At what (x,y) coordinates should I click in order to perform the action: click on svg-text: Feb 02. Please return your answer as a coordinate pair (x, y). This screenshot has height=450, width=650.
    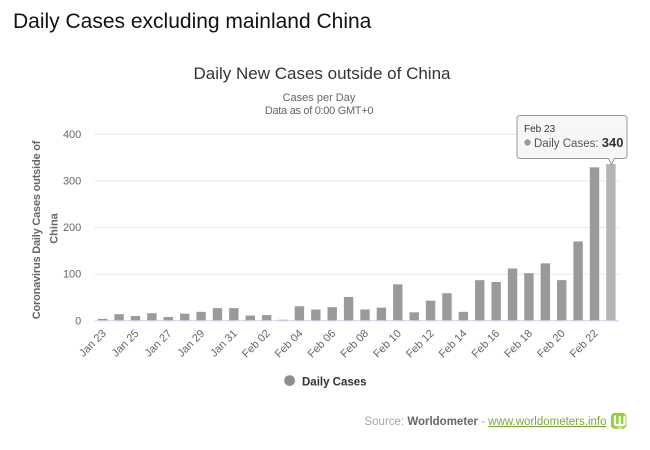
    Looking at the image, I should click on (256, 344).